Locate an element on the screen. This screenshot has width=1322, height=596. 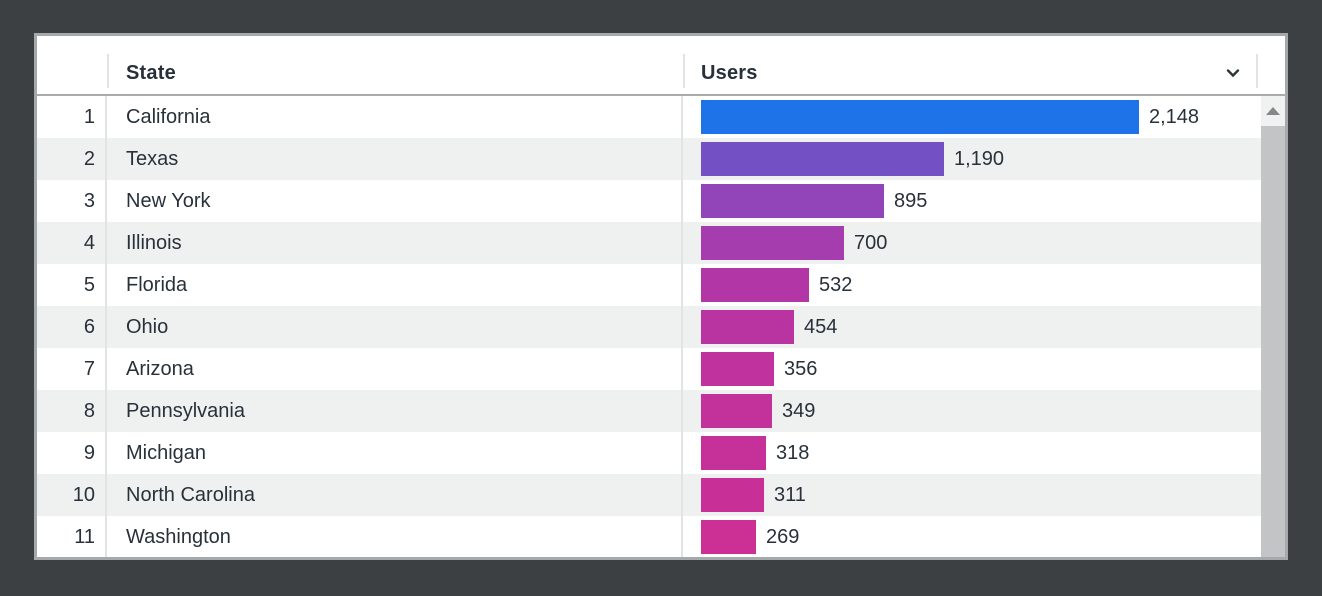
row-rank: 7 is located at coordinates (72, 369).